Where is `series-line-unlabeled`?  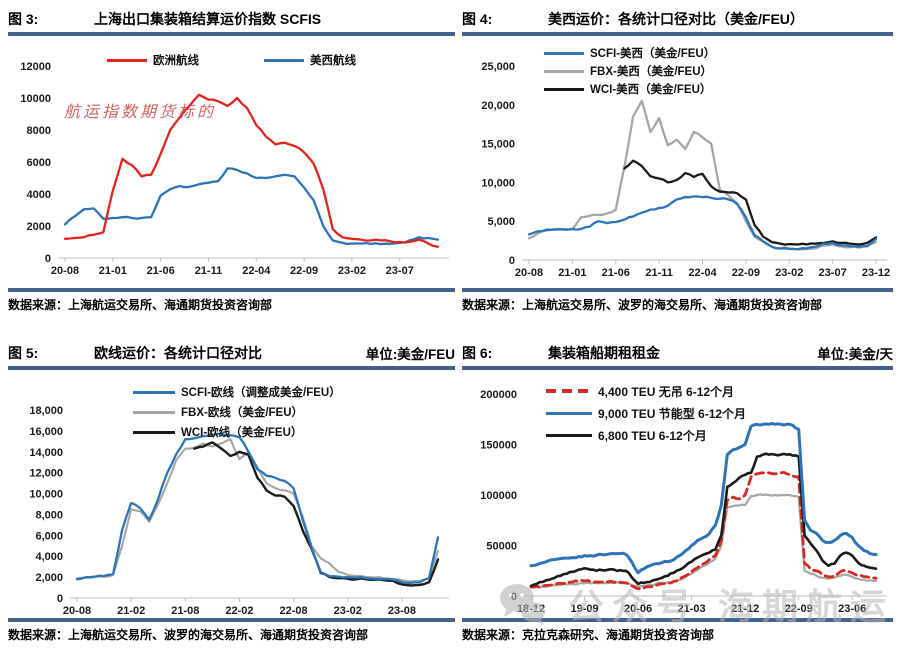
series-line-unlabeled is located at coordinates (703, 541).